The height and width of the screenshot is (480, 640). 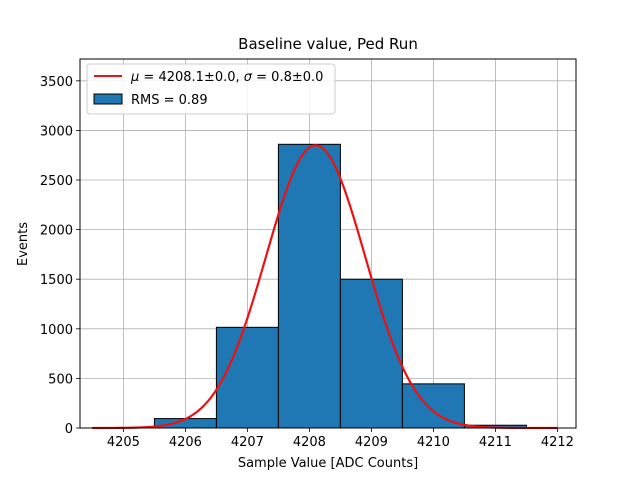 What do you see at coordinates (123, 442) in the screenshot?
I see `x-tick-label: 4205` at bounding box center [123, 442].